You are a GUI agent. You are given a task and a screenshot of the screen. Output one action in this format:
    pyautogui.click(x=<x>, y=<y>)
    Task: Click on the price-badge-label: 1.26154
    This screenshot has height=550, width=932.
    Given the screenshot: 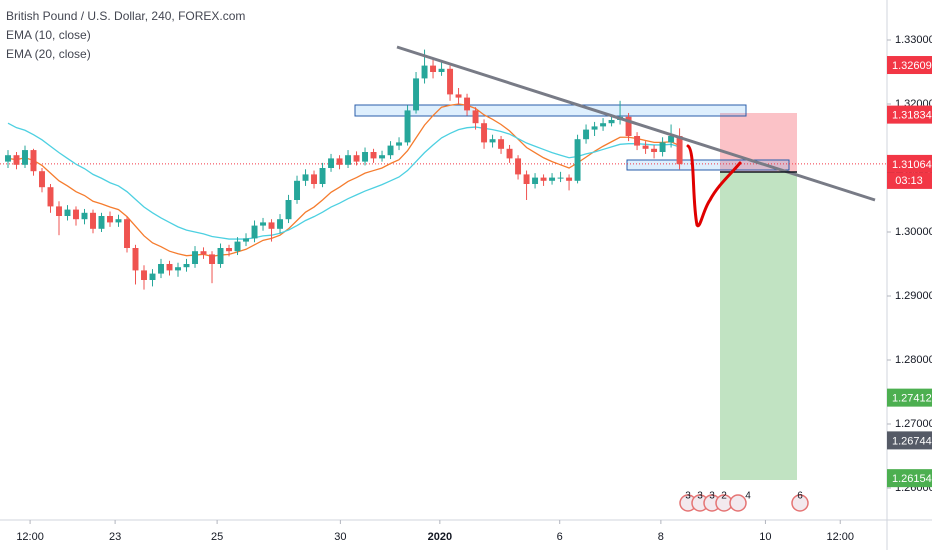 What is the action you would take?
    pyautogui.click(x=912, y=479)
    